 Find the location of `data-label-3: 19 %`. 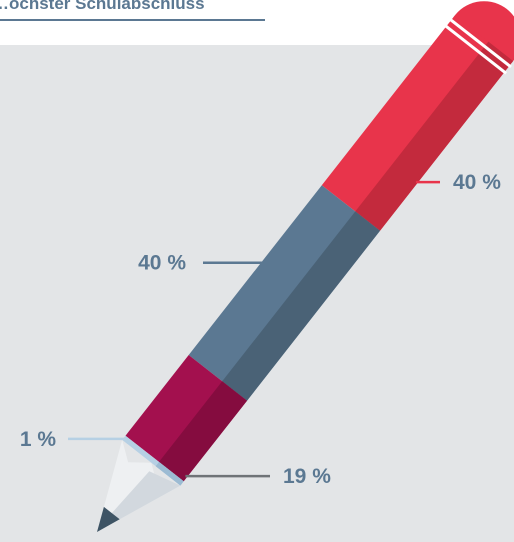

data-label-3: 19 % is located at coordinates (307, 476).